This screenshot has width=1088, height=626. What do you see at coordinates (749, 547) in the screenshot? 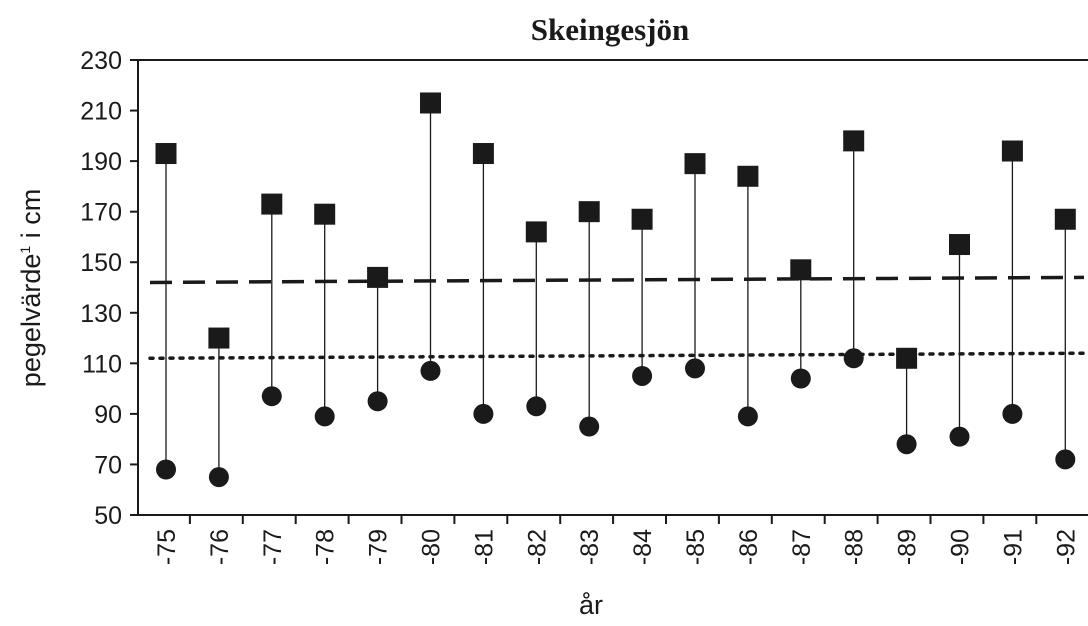
I see `x-tick-label: -86` at bounding box center [749, 547].